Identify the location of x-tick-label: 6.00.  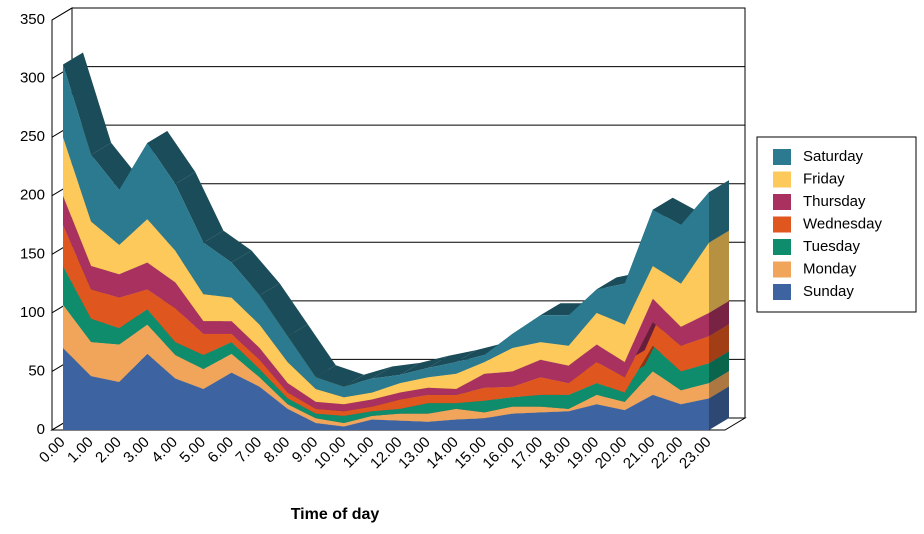
(220, 450).